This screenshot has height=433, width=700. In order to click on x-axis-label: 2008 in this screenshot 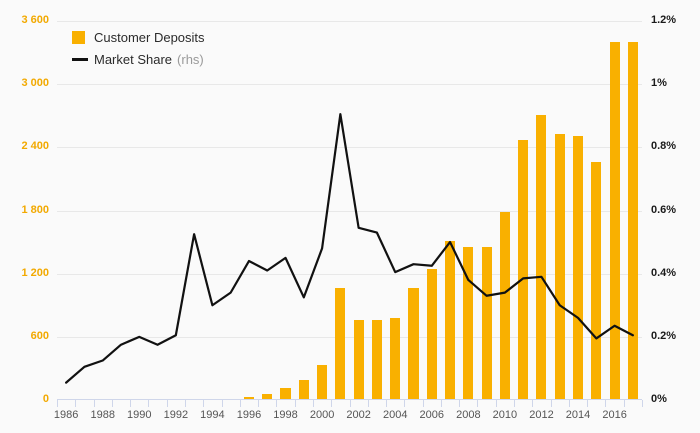, I will do `click(468, 415)`.